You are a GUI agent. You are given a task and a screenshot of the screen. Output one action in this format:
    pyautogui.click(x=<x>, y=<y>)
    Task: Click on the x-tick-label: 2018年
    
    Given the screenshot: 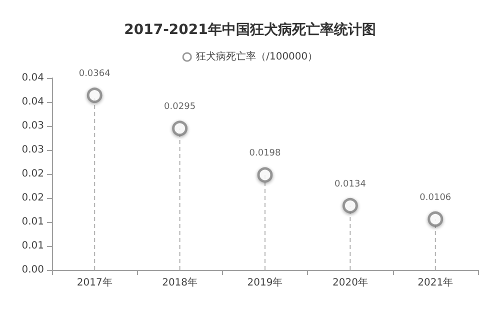 What is the action you would take?
    pyautogui.click(x=180, y=282)
    